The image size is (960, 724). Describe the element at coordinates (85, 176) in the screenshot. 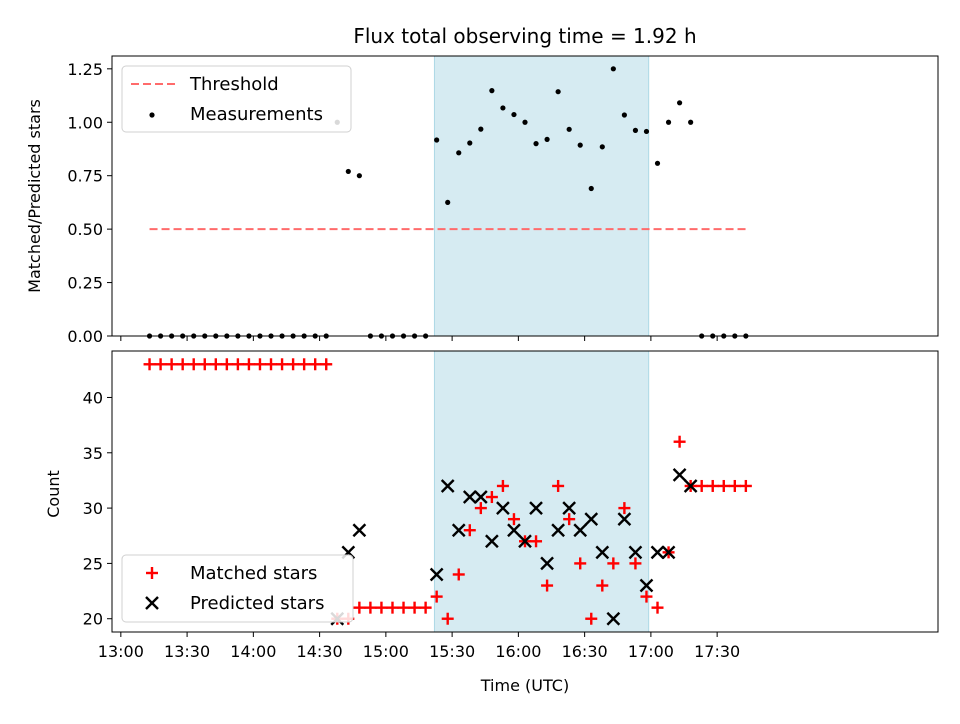

I see `top-y-tick-label: 0.75` at that location.